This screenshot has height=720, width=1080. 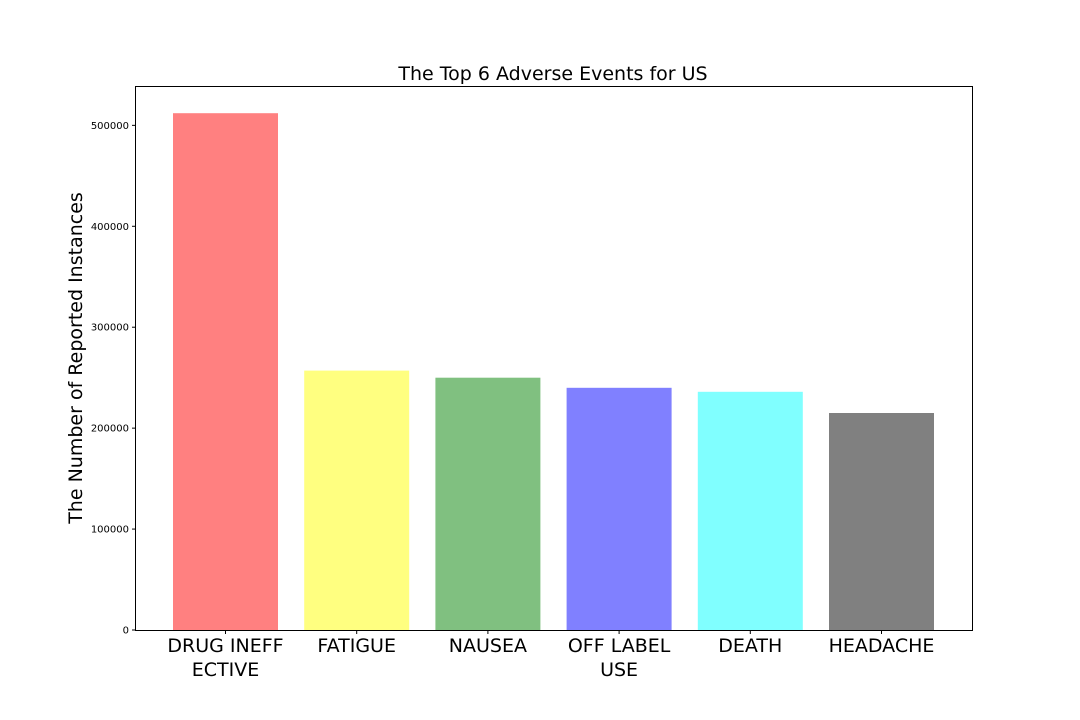 What do you see at coordinates (110, 328) in the screenshot?
I see `y-tick-label: 300000` at bounding box center [110, 328].